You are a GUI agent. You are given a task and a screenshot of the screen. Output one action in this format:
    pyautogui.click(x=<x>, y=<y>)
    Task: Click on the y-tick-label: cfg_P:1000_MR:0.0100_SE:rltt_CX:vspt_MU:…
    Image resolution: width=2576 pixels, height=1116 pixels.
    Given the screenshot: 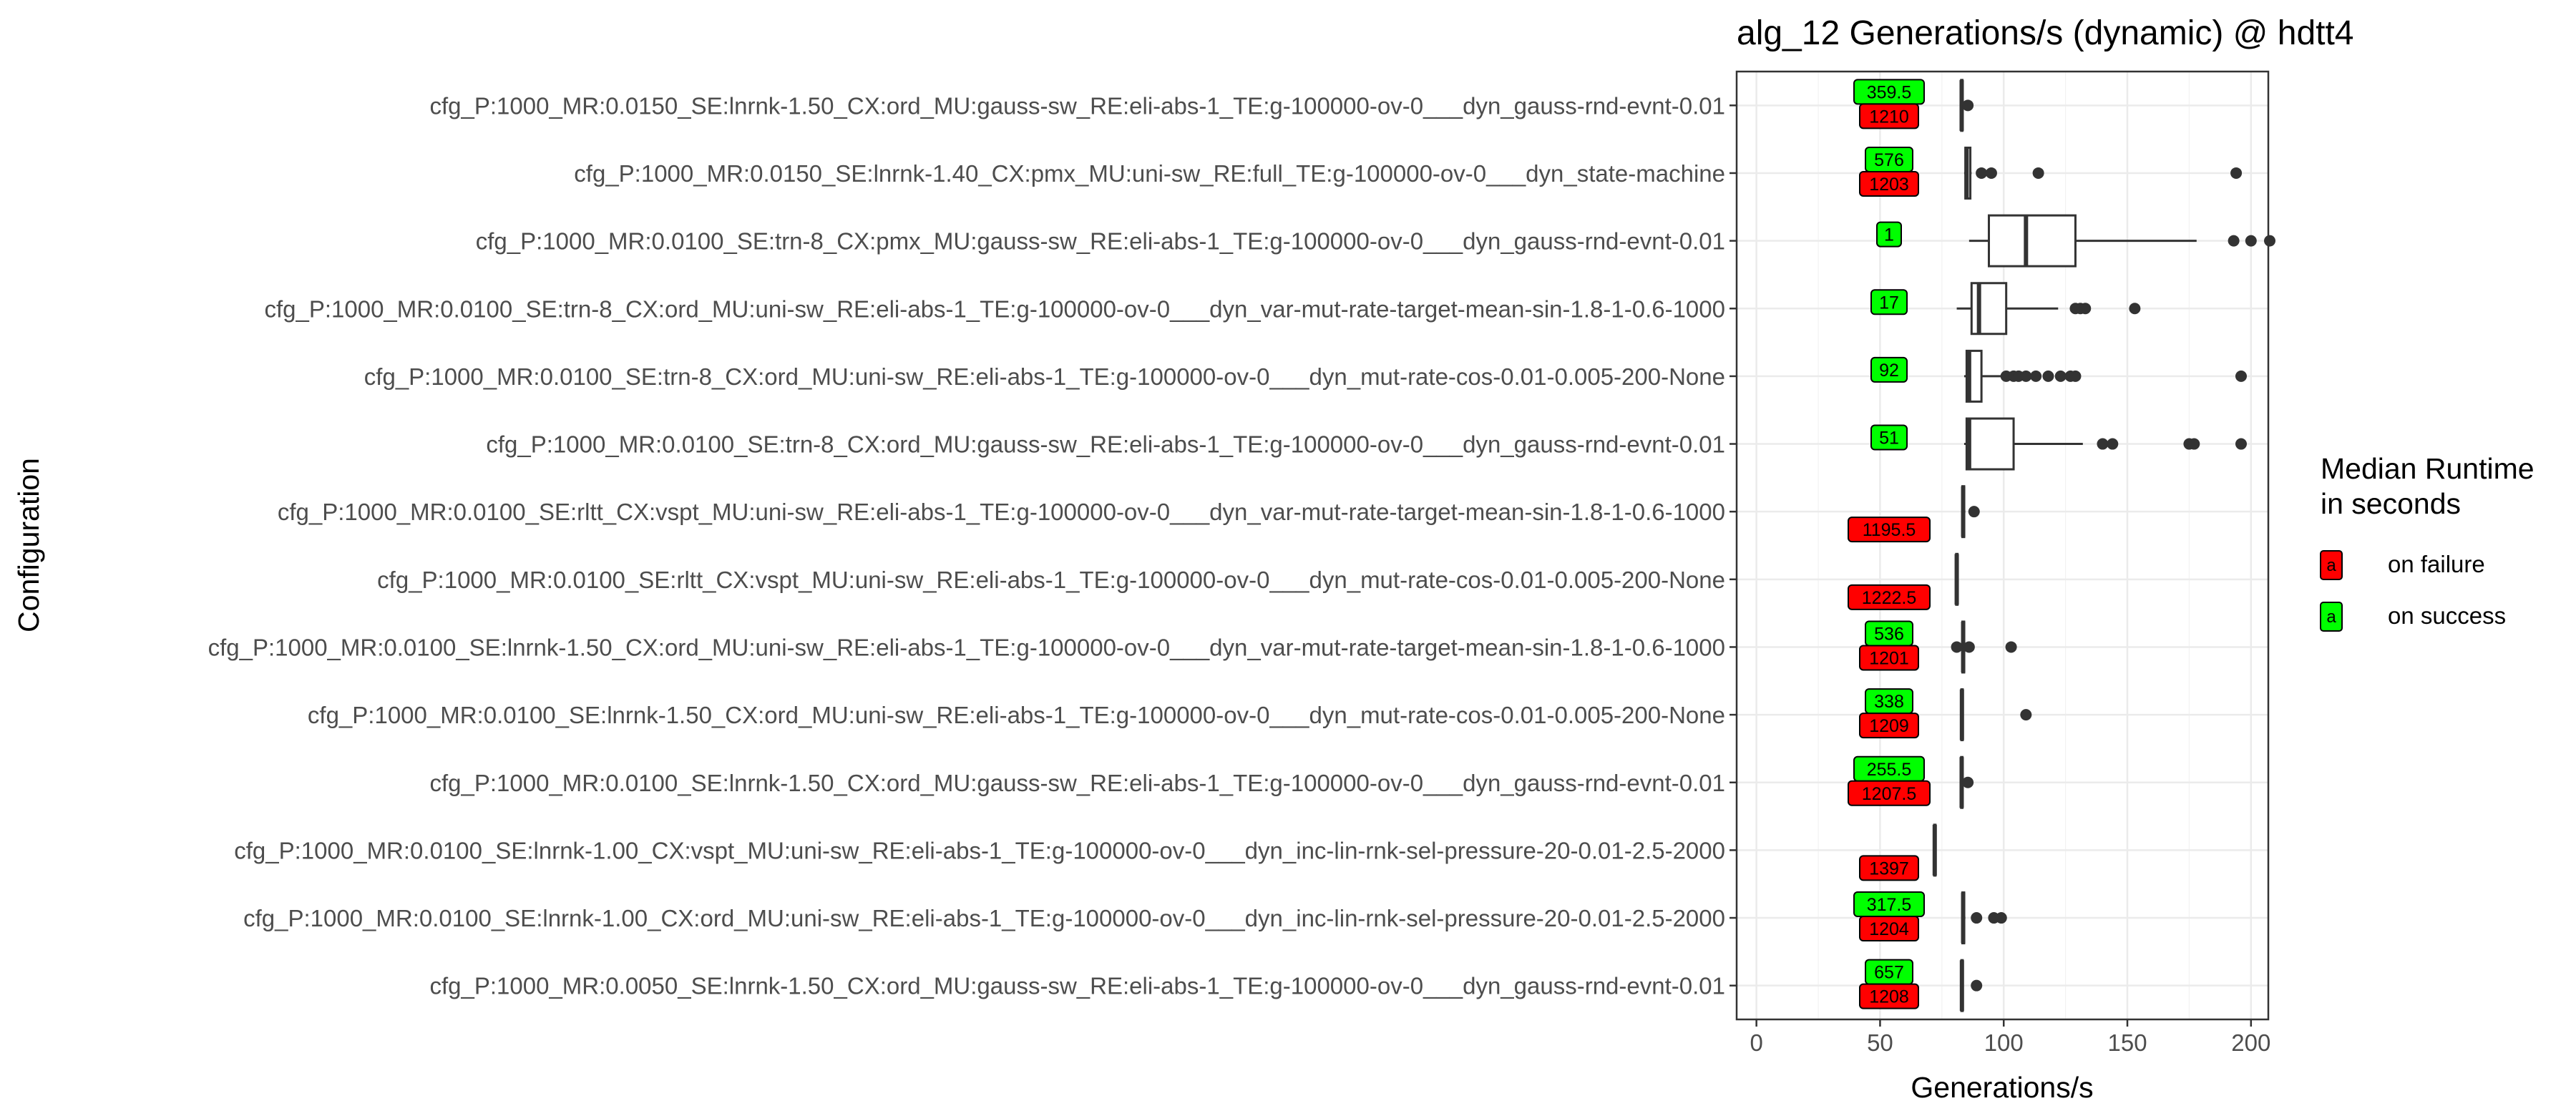 What is the action you would take?
    pyautogui.click(x=1001, y=512)
    